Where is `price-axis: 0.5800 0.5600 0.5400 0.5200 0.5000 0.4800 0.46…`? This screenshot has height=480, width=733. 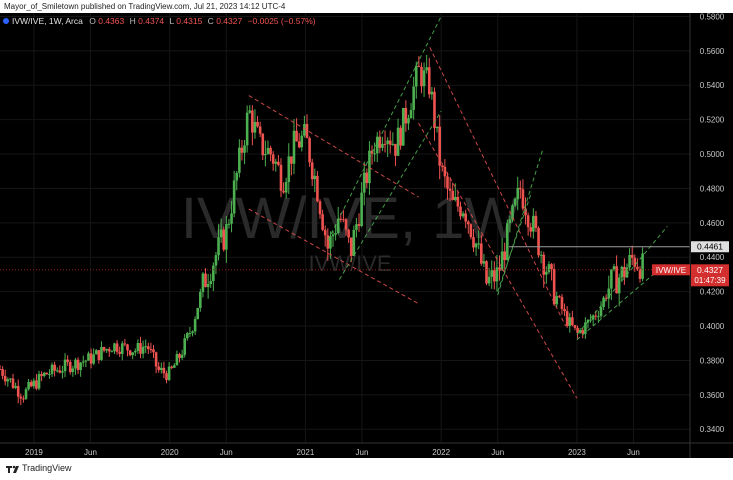 price-axis: 0.5800 0.5600 0.5400 0.5200 0.5000 0.4800 0.46… is located at coordinates (712, 223).